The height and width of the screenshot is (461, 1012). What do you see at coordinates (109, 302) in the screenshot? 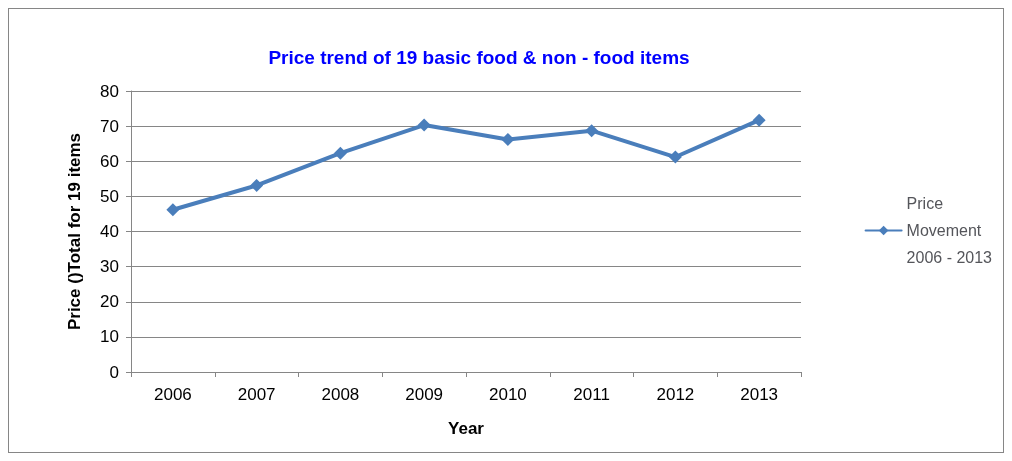
I see `y-tick-label: 20` at bounding box center [109, 302].